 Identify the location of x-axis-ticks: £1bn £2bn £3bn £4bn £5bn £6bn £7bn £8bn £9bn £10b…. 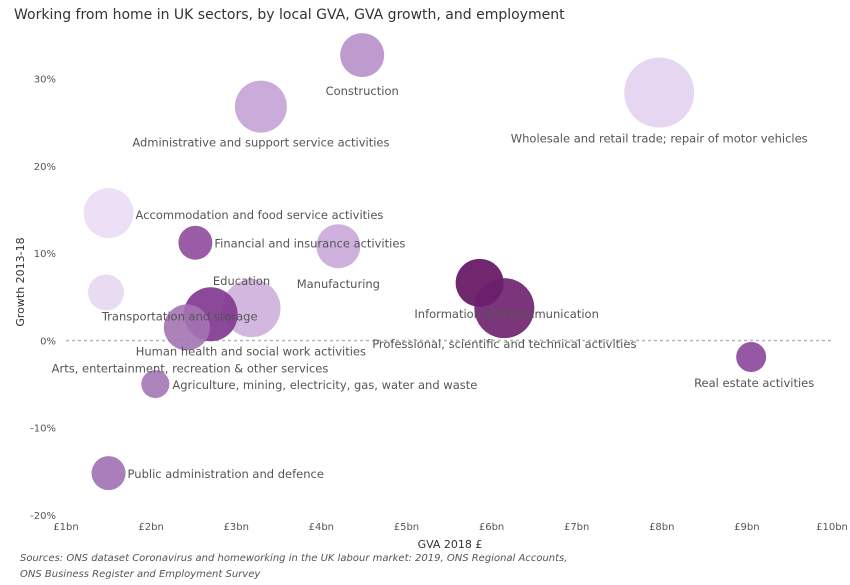
(450, 527).